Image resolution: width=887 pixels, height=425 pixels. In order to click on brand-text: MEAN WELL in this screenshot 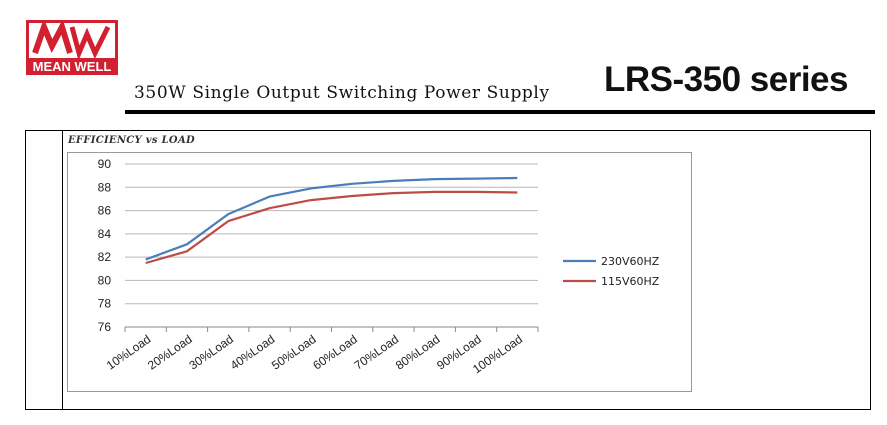, I will do `click(72, 66)`.